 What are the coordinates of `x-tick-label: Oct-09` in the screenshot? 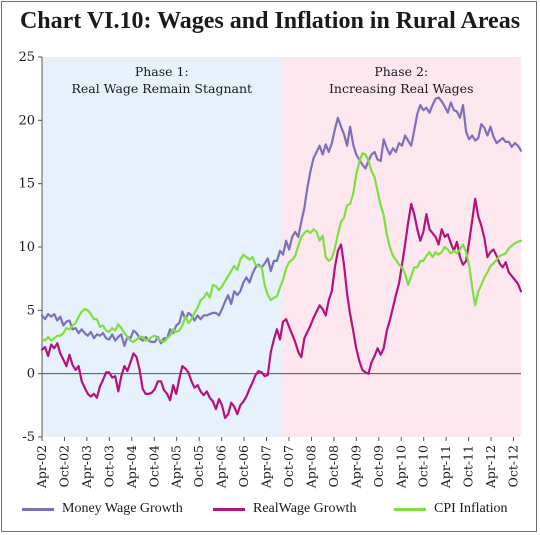 It's located at (378, 466).